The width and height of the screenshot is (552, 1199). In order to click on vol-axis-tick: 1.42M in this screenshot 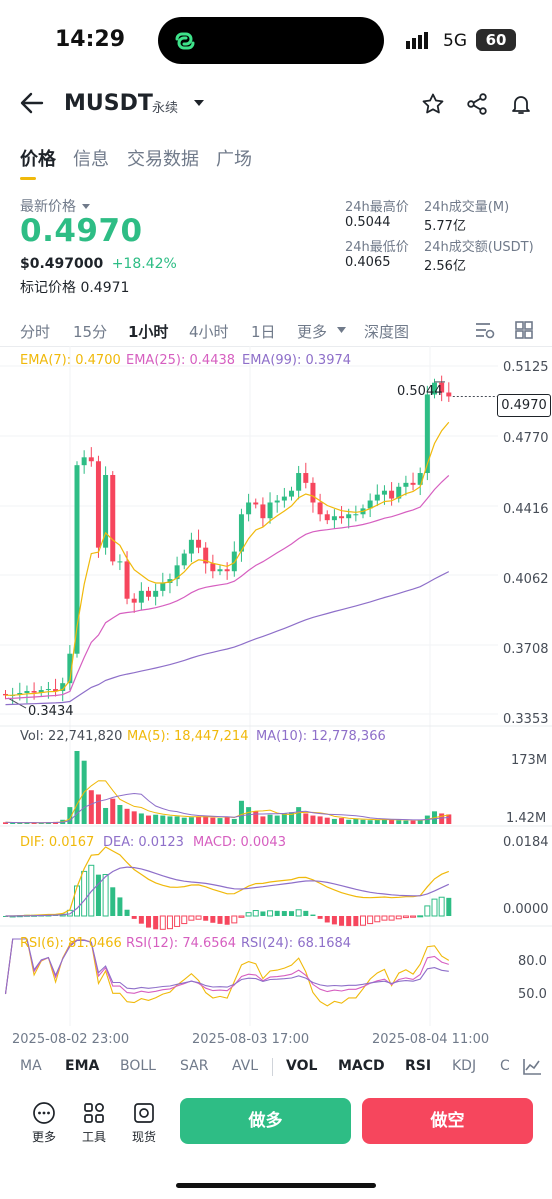, I will do `click(526, 818)`.